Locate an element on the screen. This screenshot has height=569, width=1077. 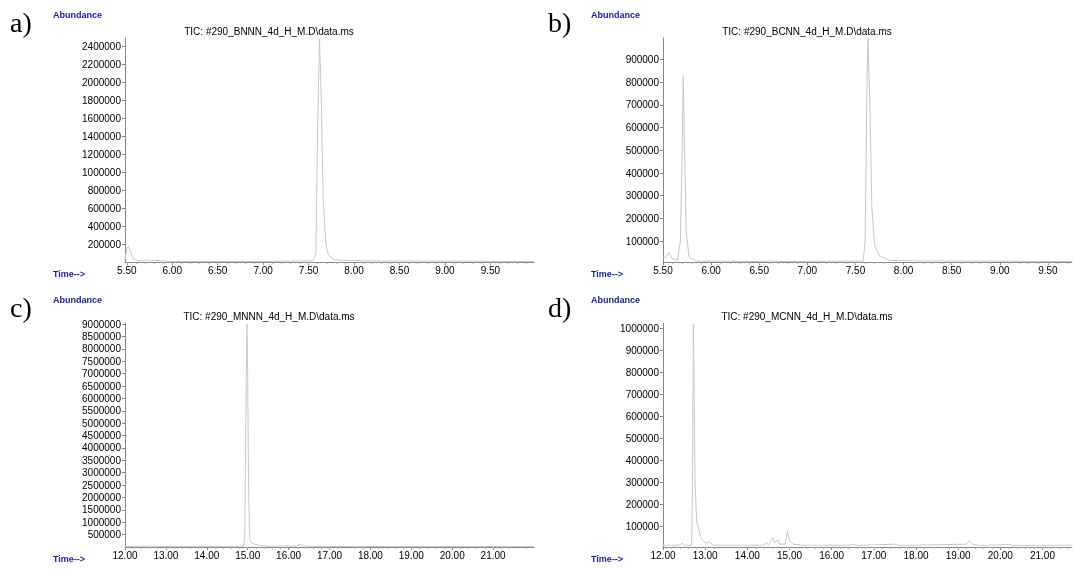
chart-title: TIC: #290_BNNN_4d_H_M.D\data.ms is located at coordinates (269, 31).